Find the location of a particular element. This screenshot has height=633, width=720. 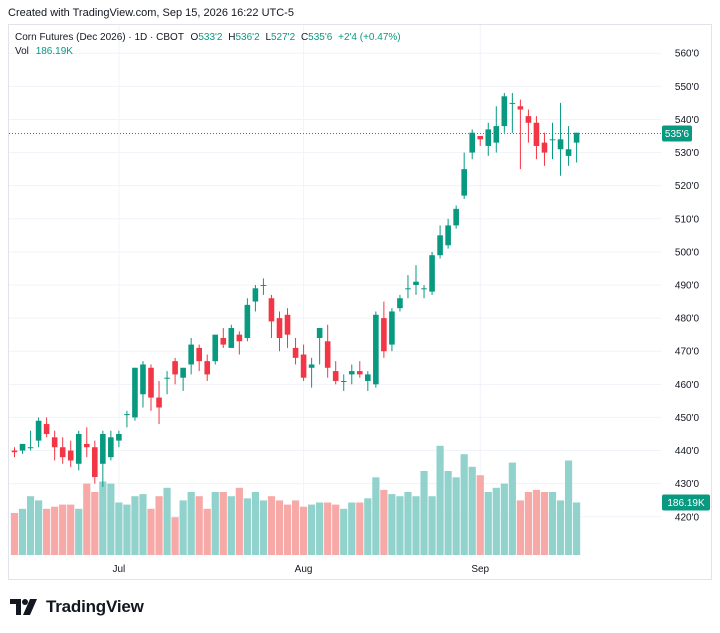

tradingview-logo: TradingView is located at coordinates (77, 607).